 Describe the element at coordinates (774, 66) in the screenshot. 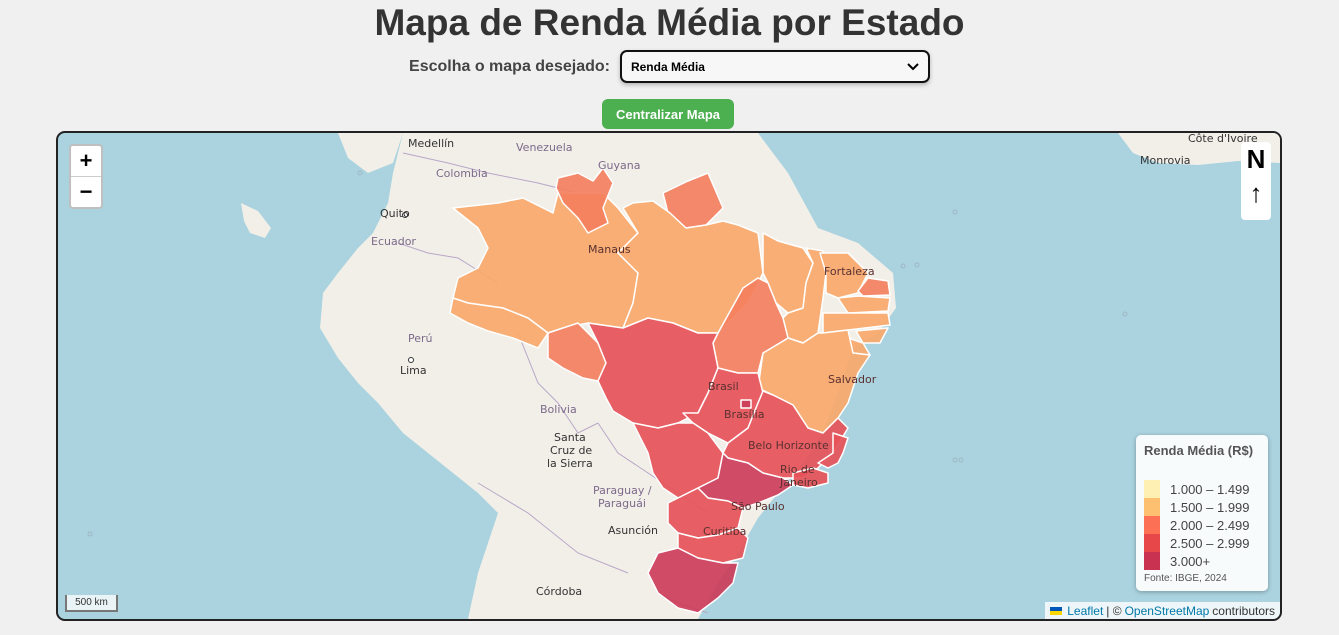

I see `map-select: Renda Média` at that location.